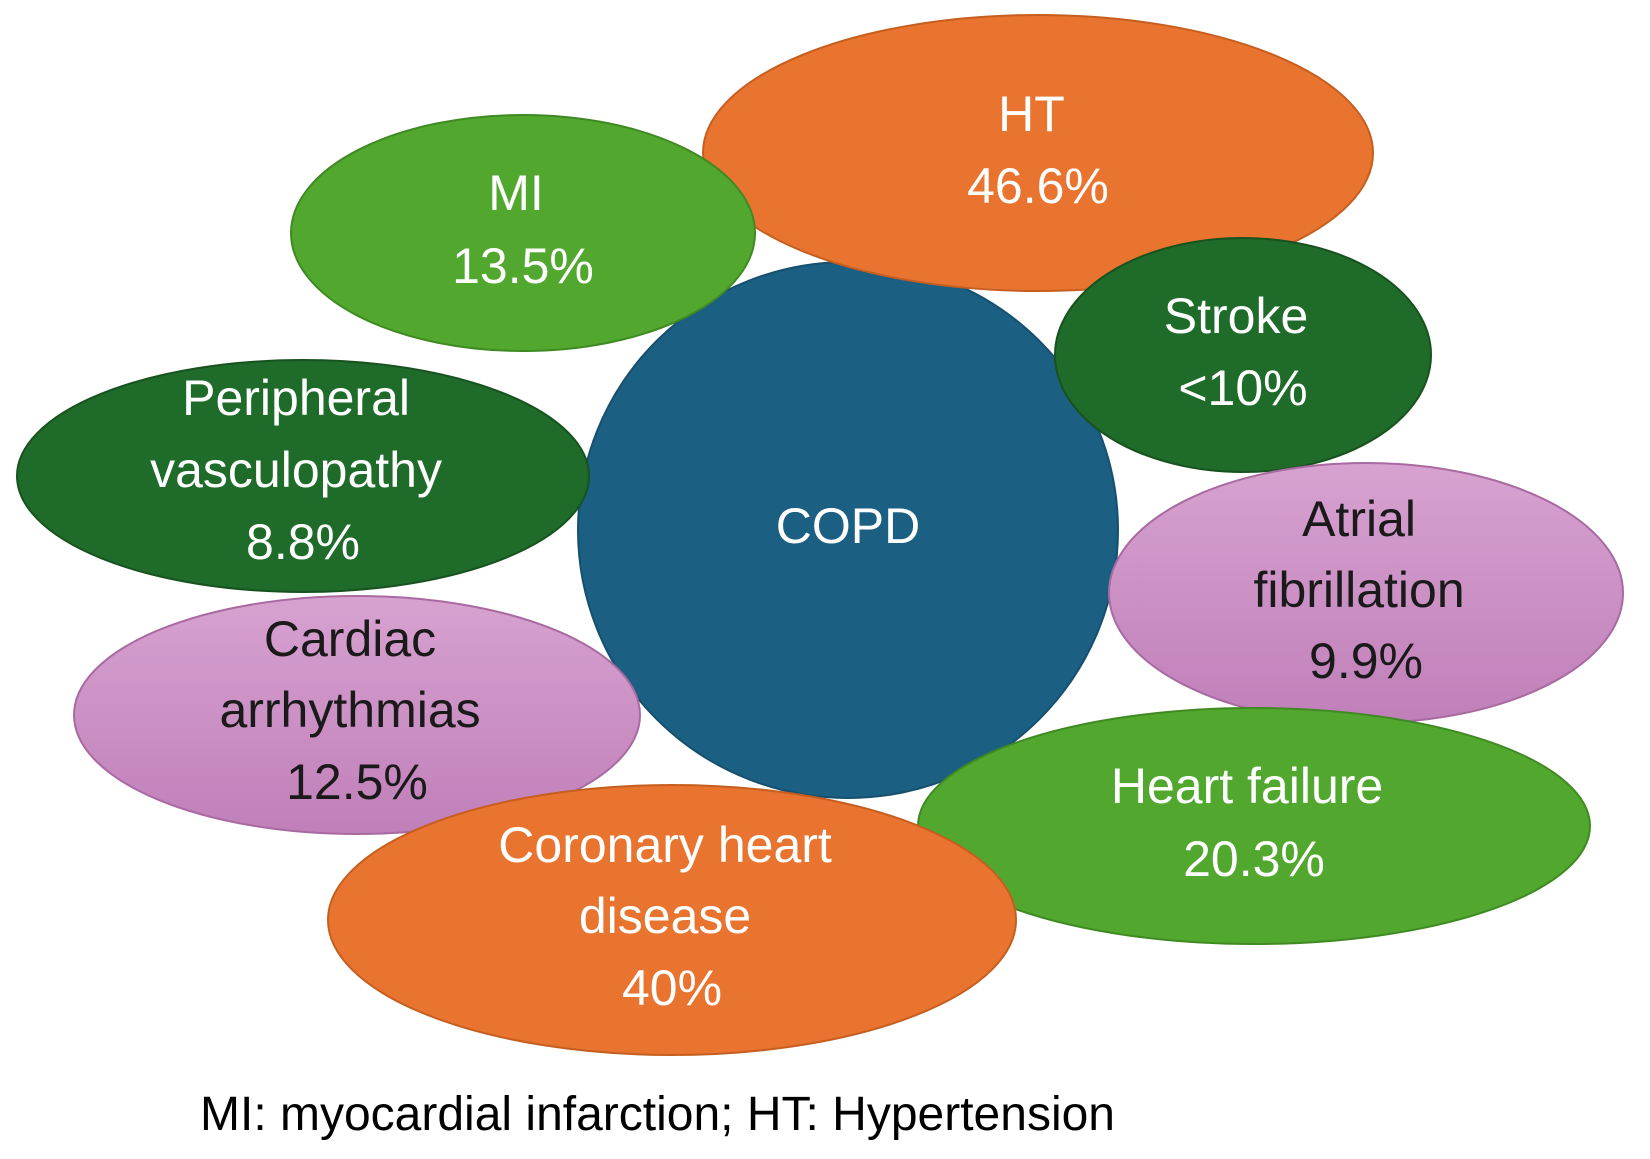 The height and width of the screenshot is (1159, 1650). I want to click on stroke-label: Stroke, so click(1236, 316).